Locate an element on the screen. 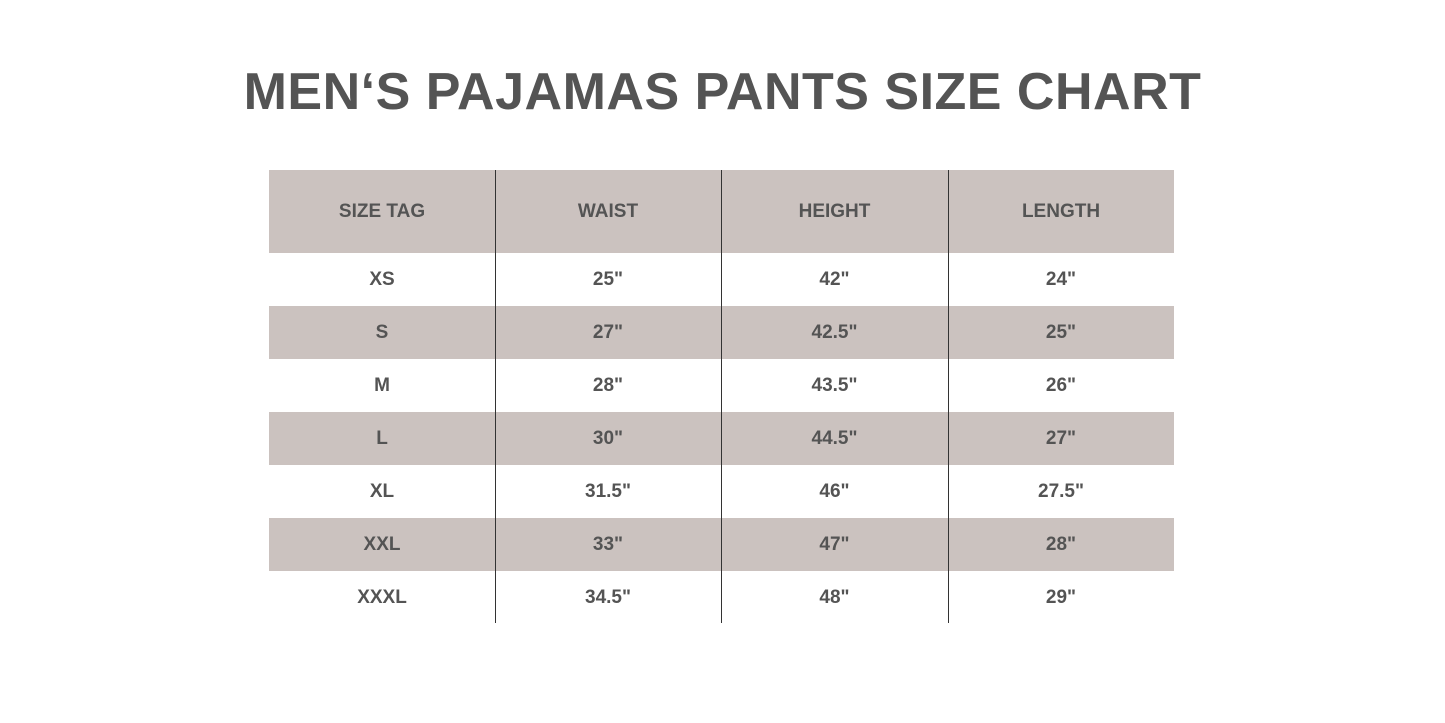  waist-cell: 34.5" is located at coordinates (608, 597).